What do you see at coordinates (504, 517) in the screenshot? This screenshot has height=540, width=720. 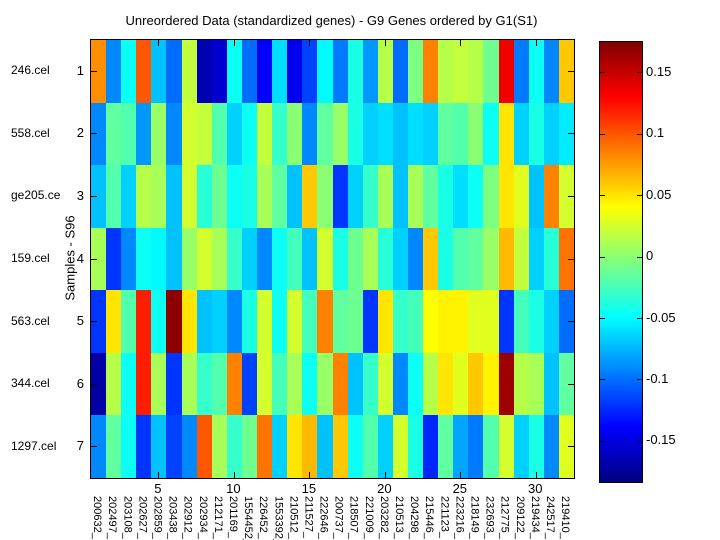 I see `gene-label: 212775_` at bounding box center [504, 517].